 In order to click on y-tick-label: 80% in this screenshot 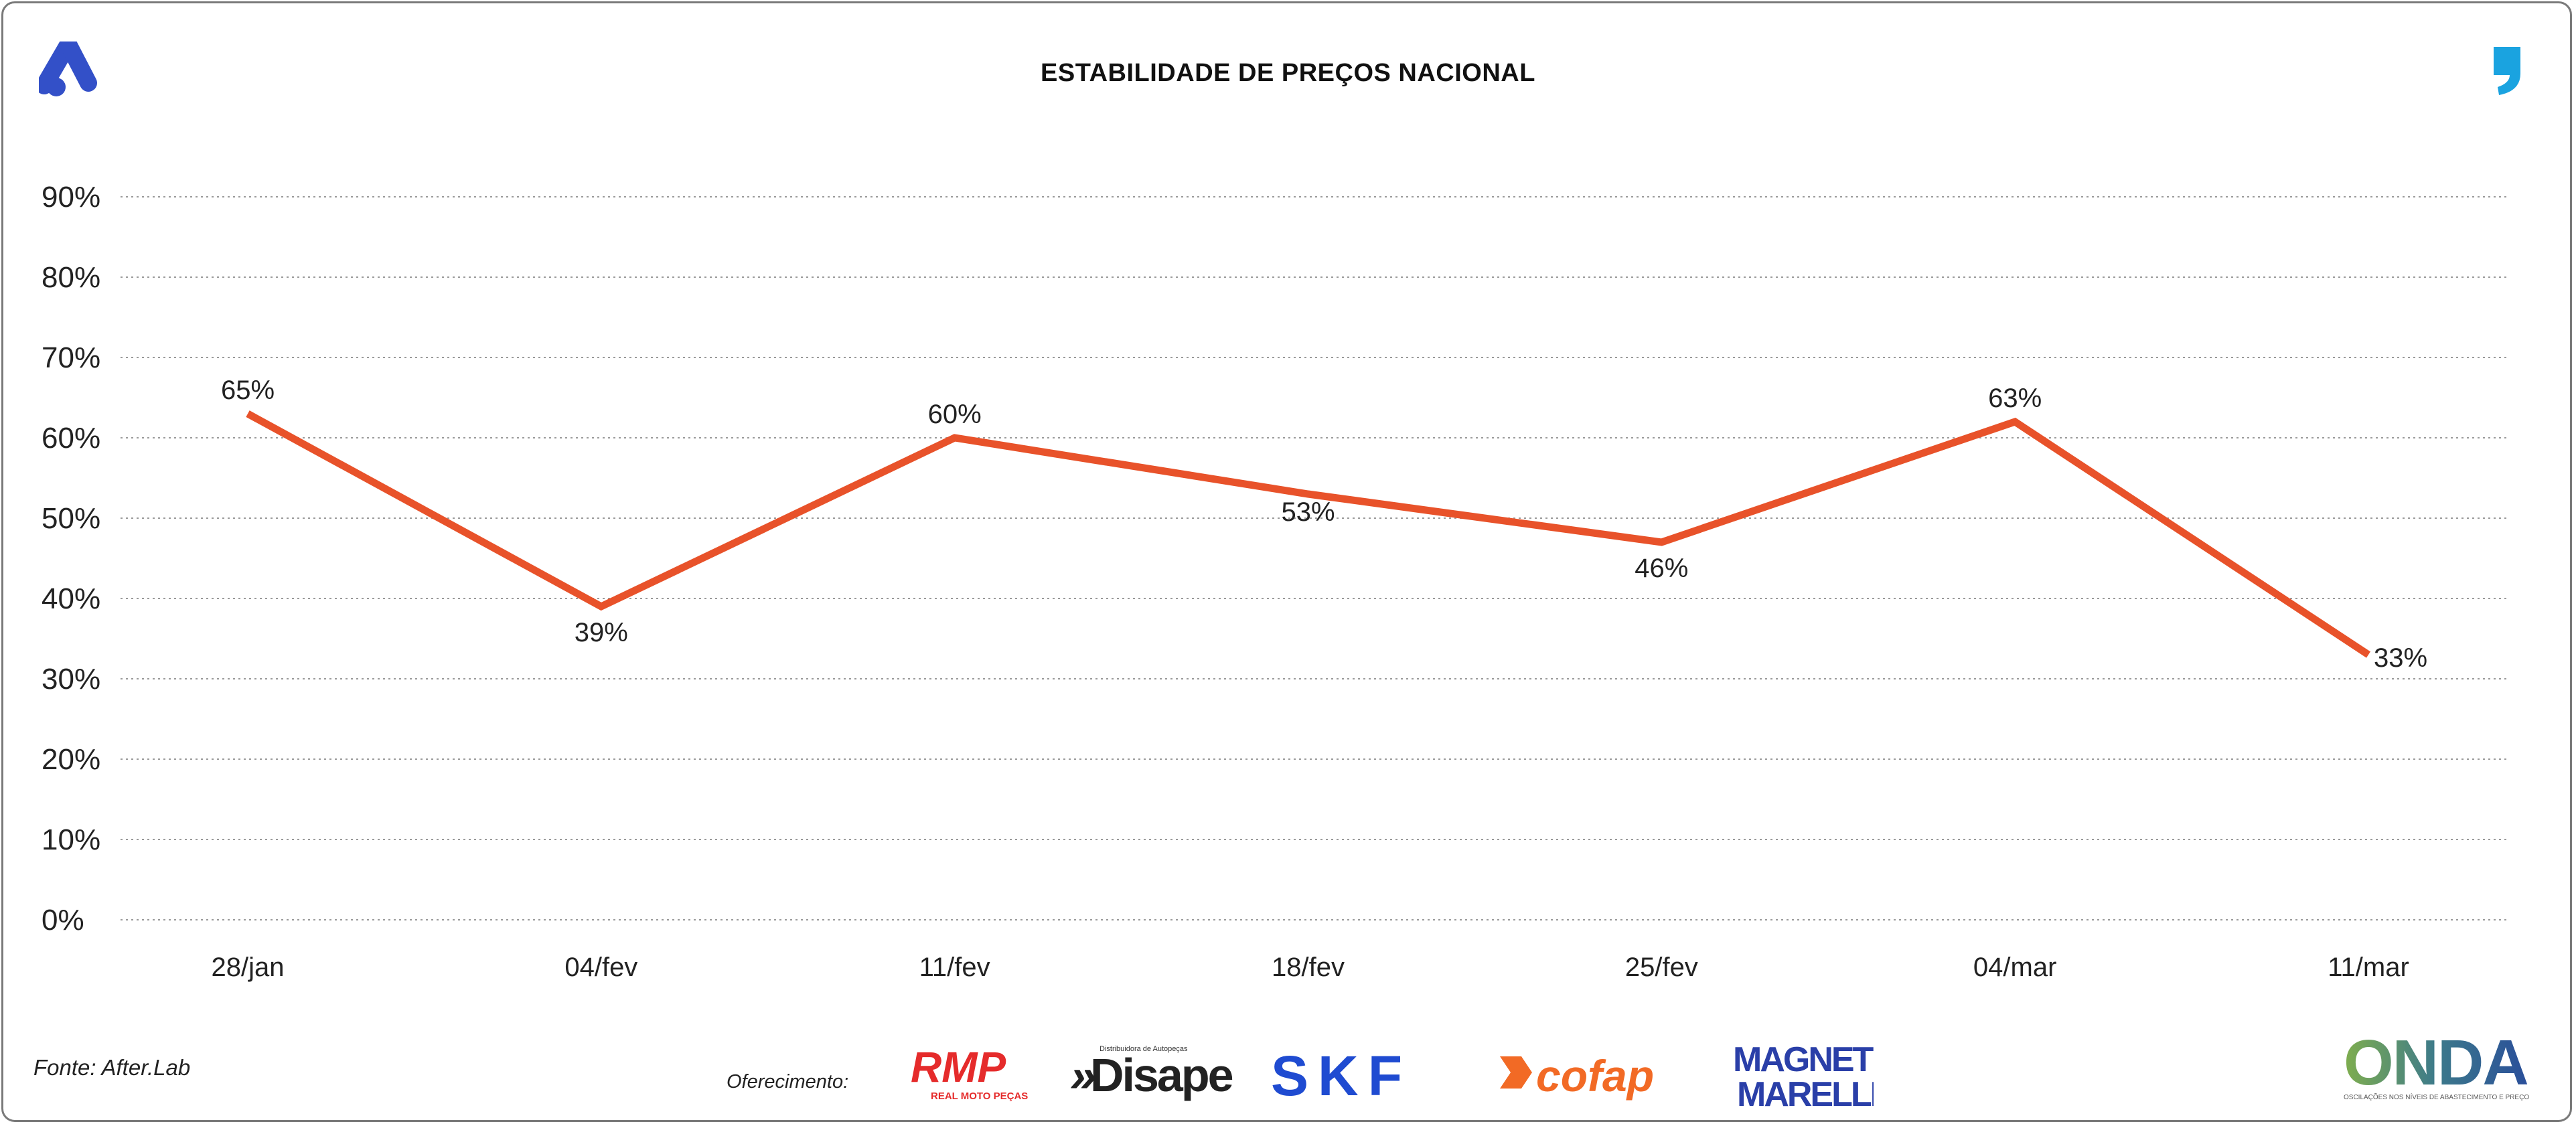, I will do `click(71, 277)`.